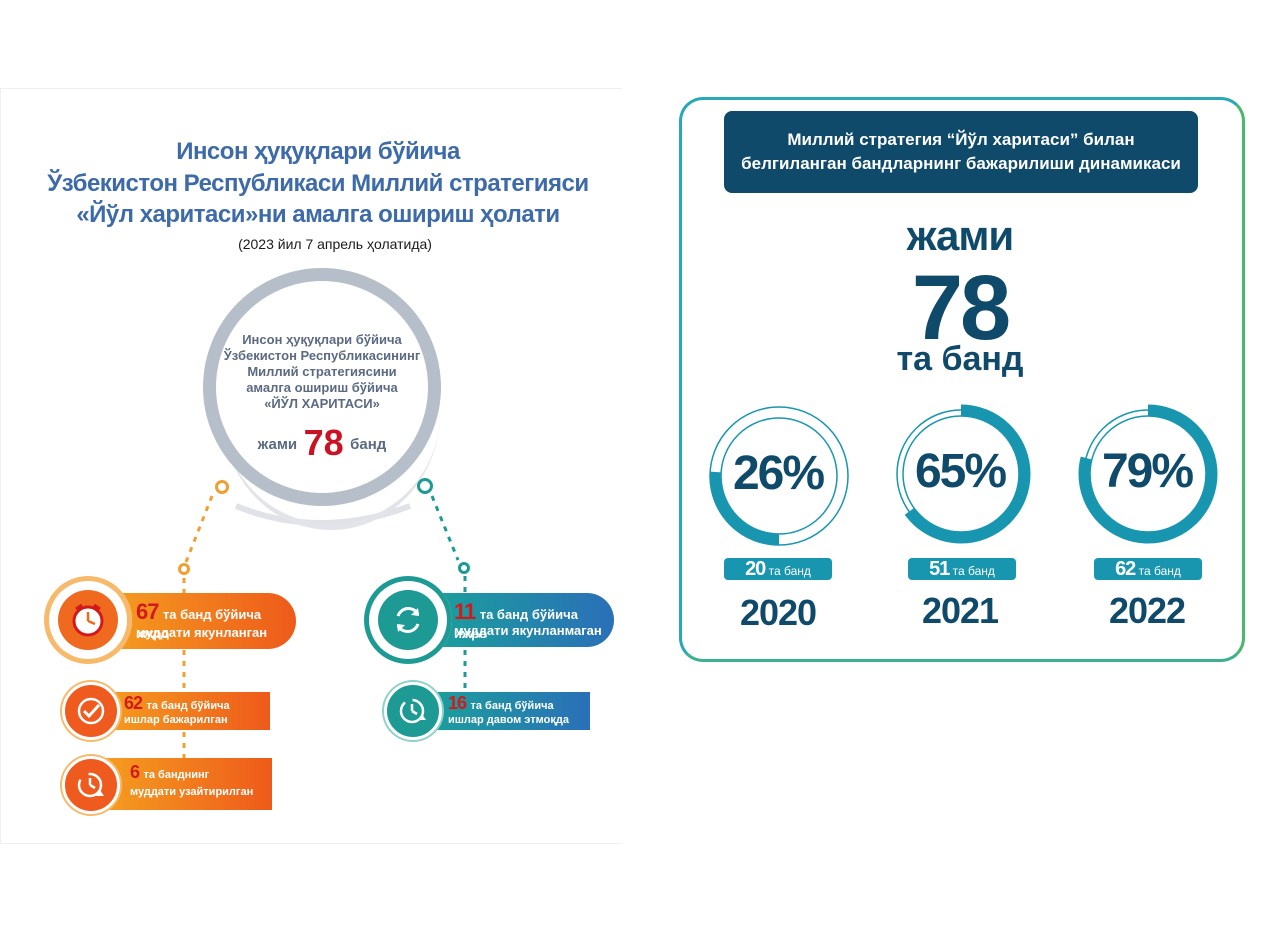 The height and width of the screenshot is (932, 1280). Describe the element at coordinates (1125, 569) in the screenshot. I see `badge-2022-count: 62` at that location.